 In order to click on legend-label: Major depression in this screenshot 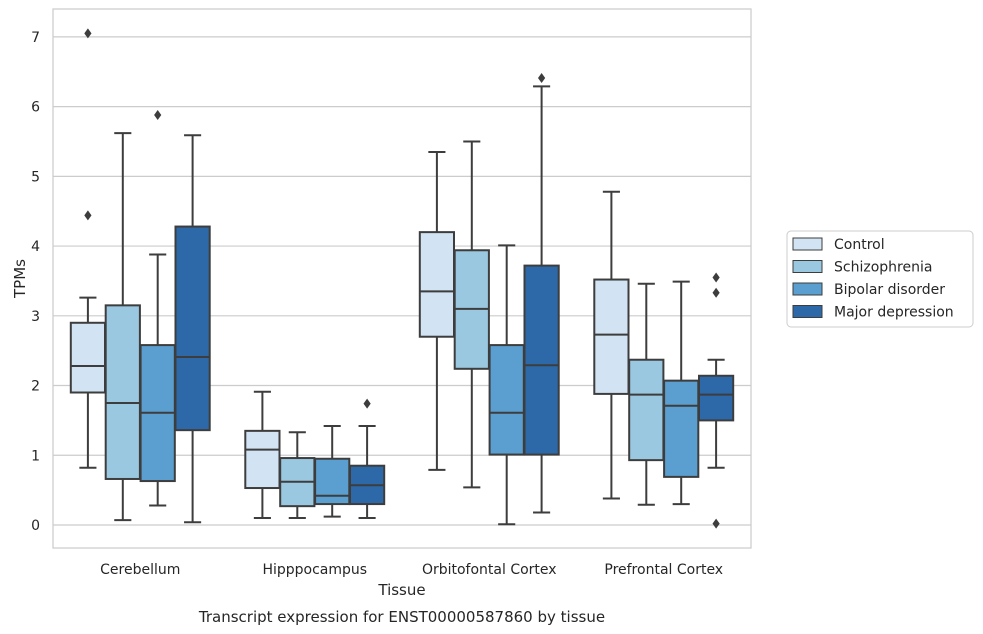, I will do `click(894, 313)`.